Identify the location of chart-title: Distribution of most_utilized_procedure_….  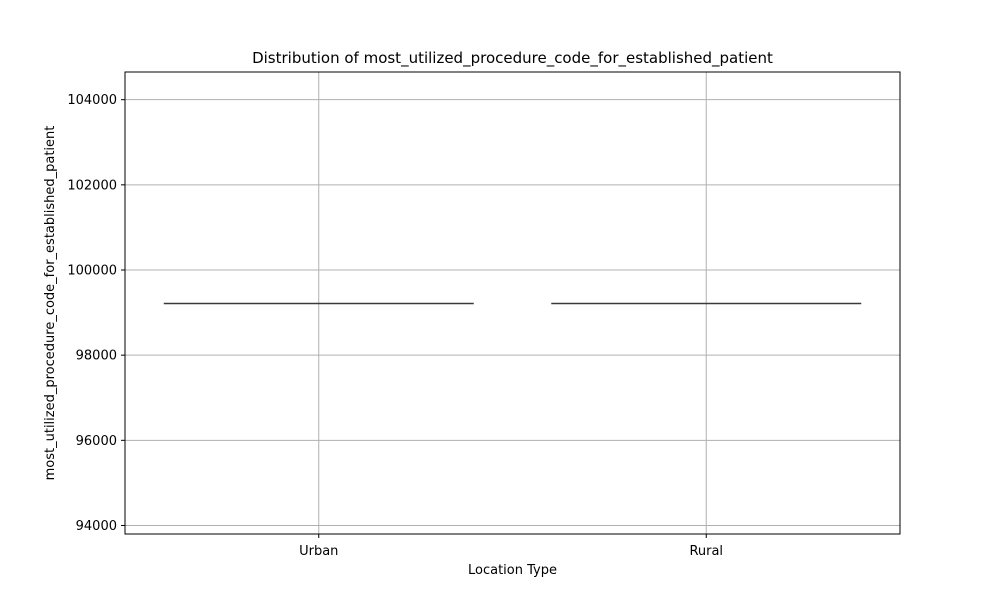
(512, 58).